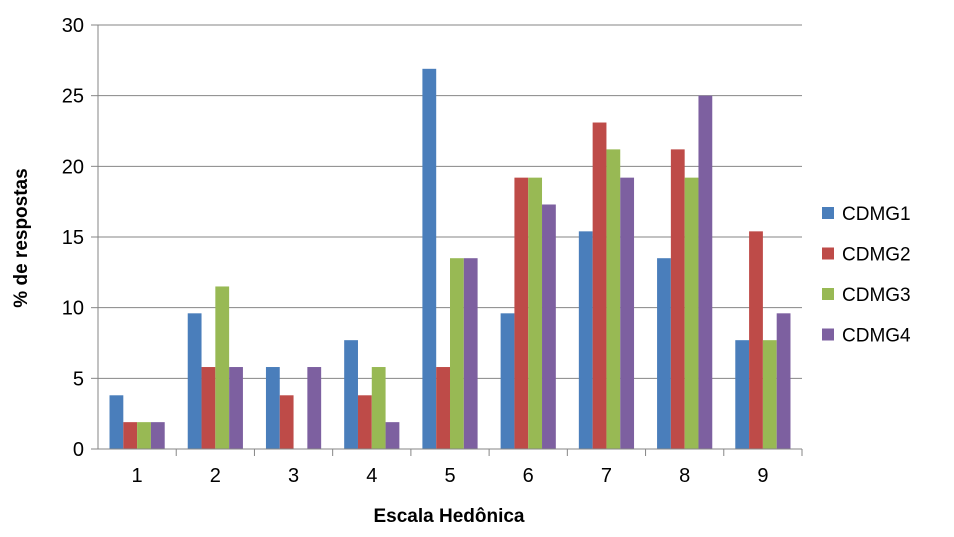 The width and height of the screenshot is (954, 537). What do you see at coordinates (684, 476) in the screenshot?
I see `x-tick-label-8: 8` at bounding box center [684, 476].